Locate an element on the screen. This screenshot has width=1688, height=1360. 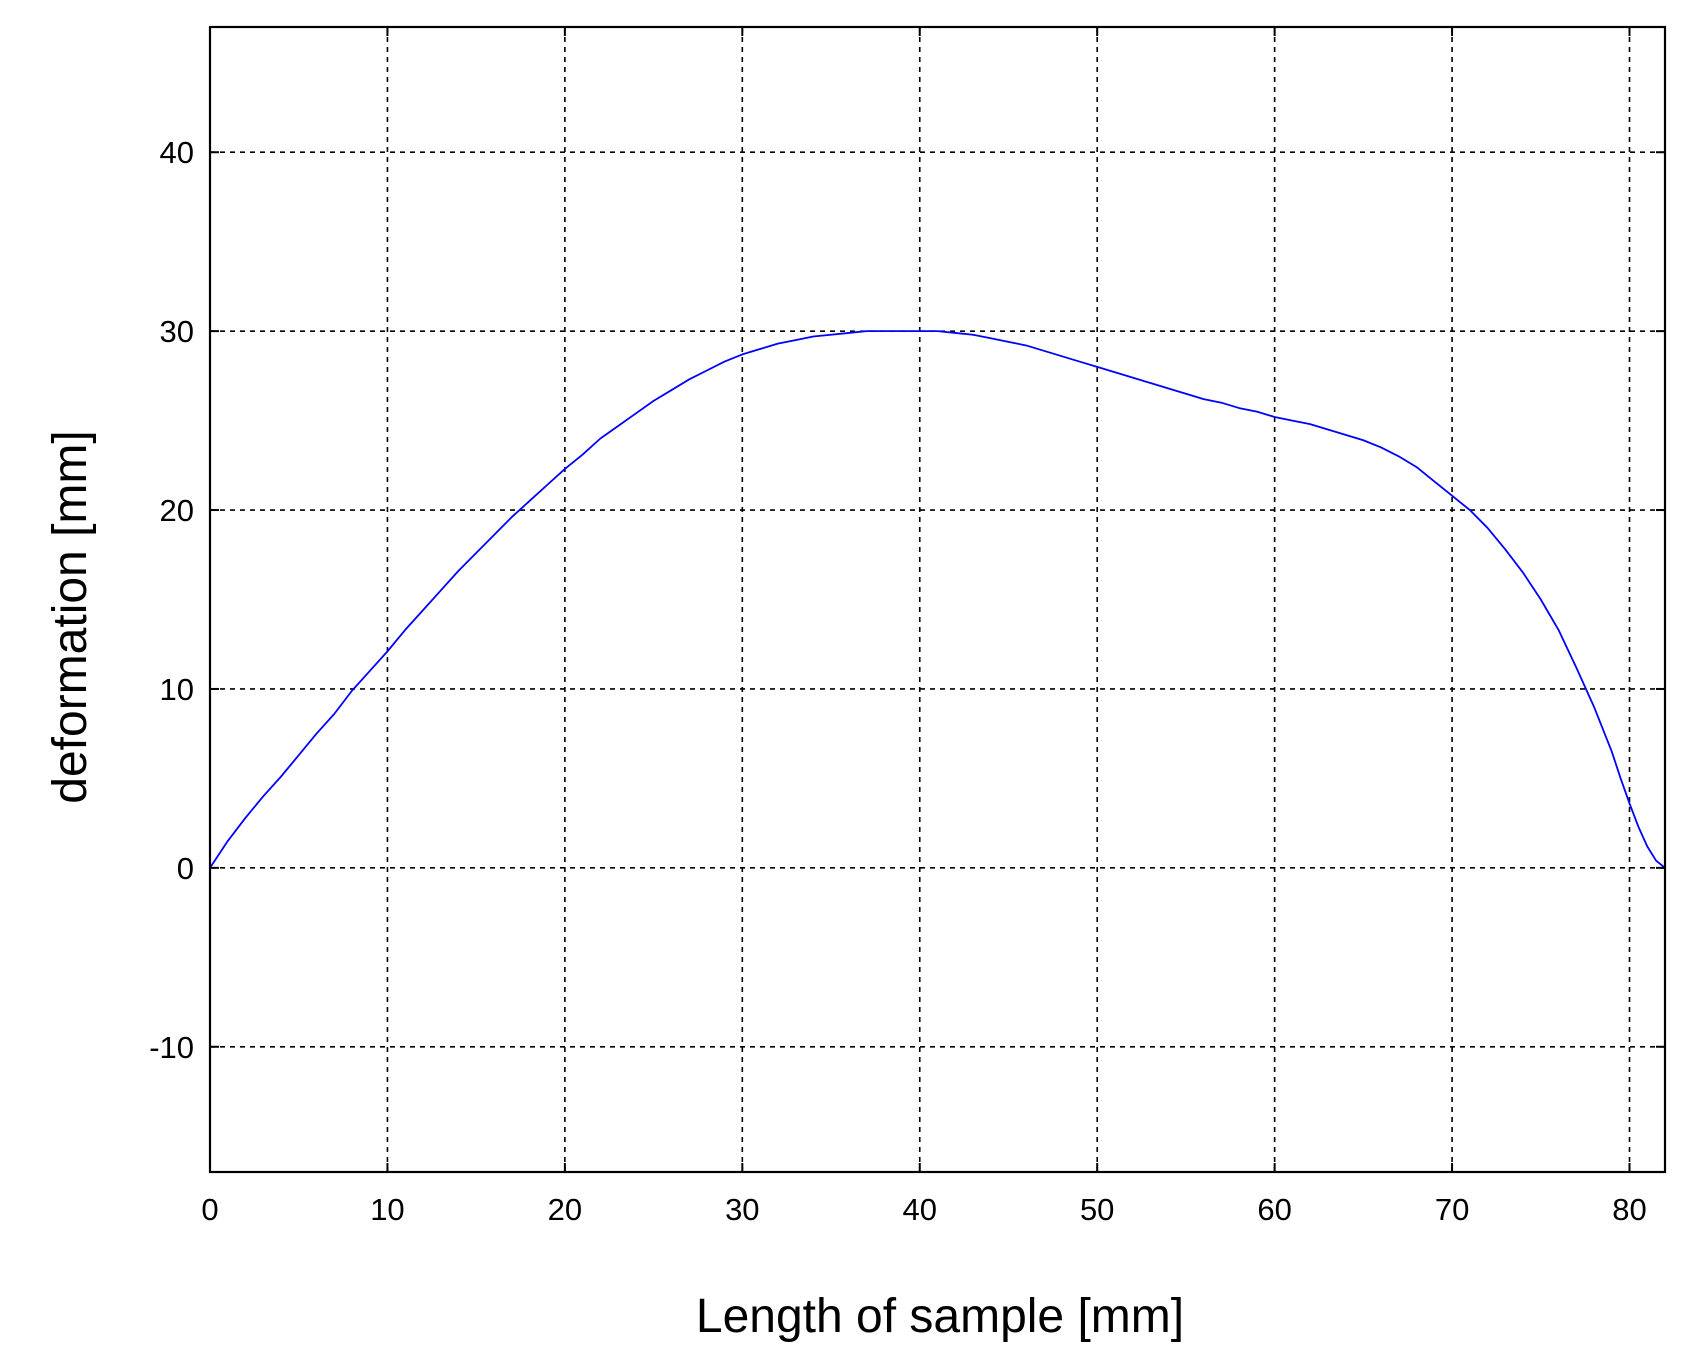
x-tick-labels: 0 10 20 30 40 50 60 70 80 is located at coordinates (923, 1209).